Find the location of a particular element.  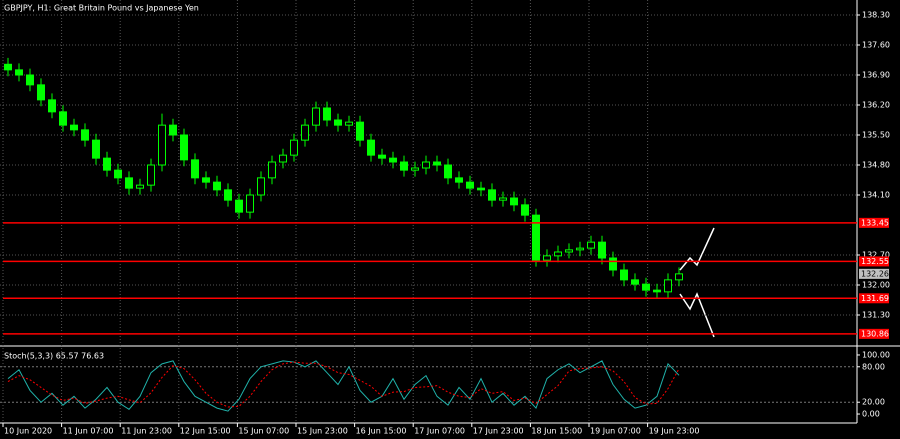

indicator-title: Stoch(5,3,3) 65.57 76.63 is located at coordinates (54, 356).